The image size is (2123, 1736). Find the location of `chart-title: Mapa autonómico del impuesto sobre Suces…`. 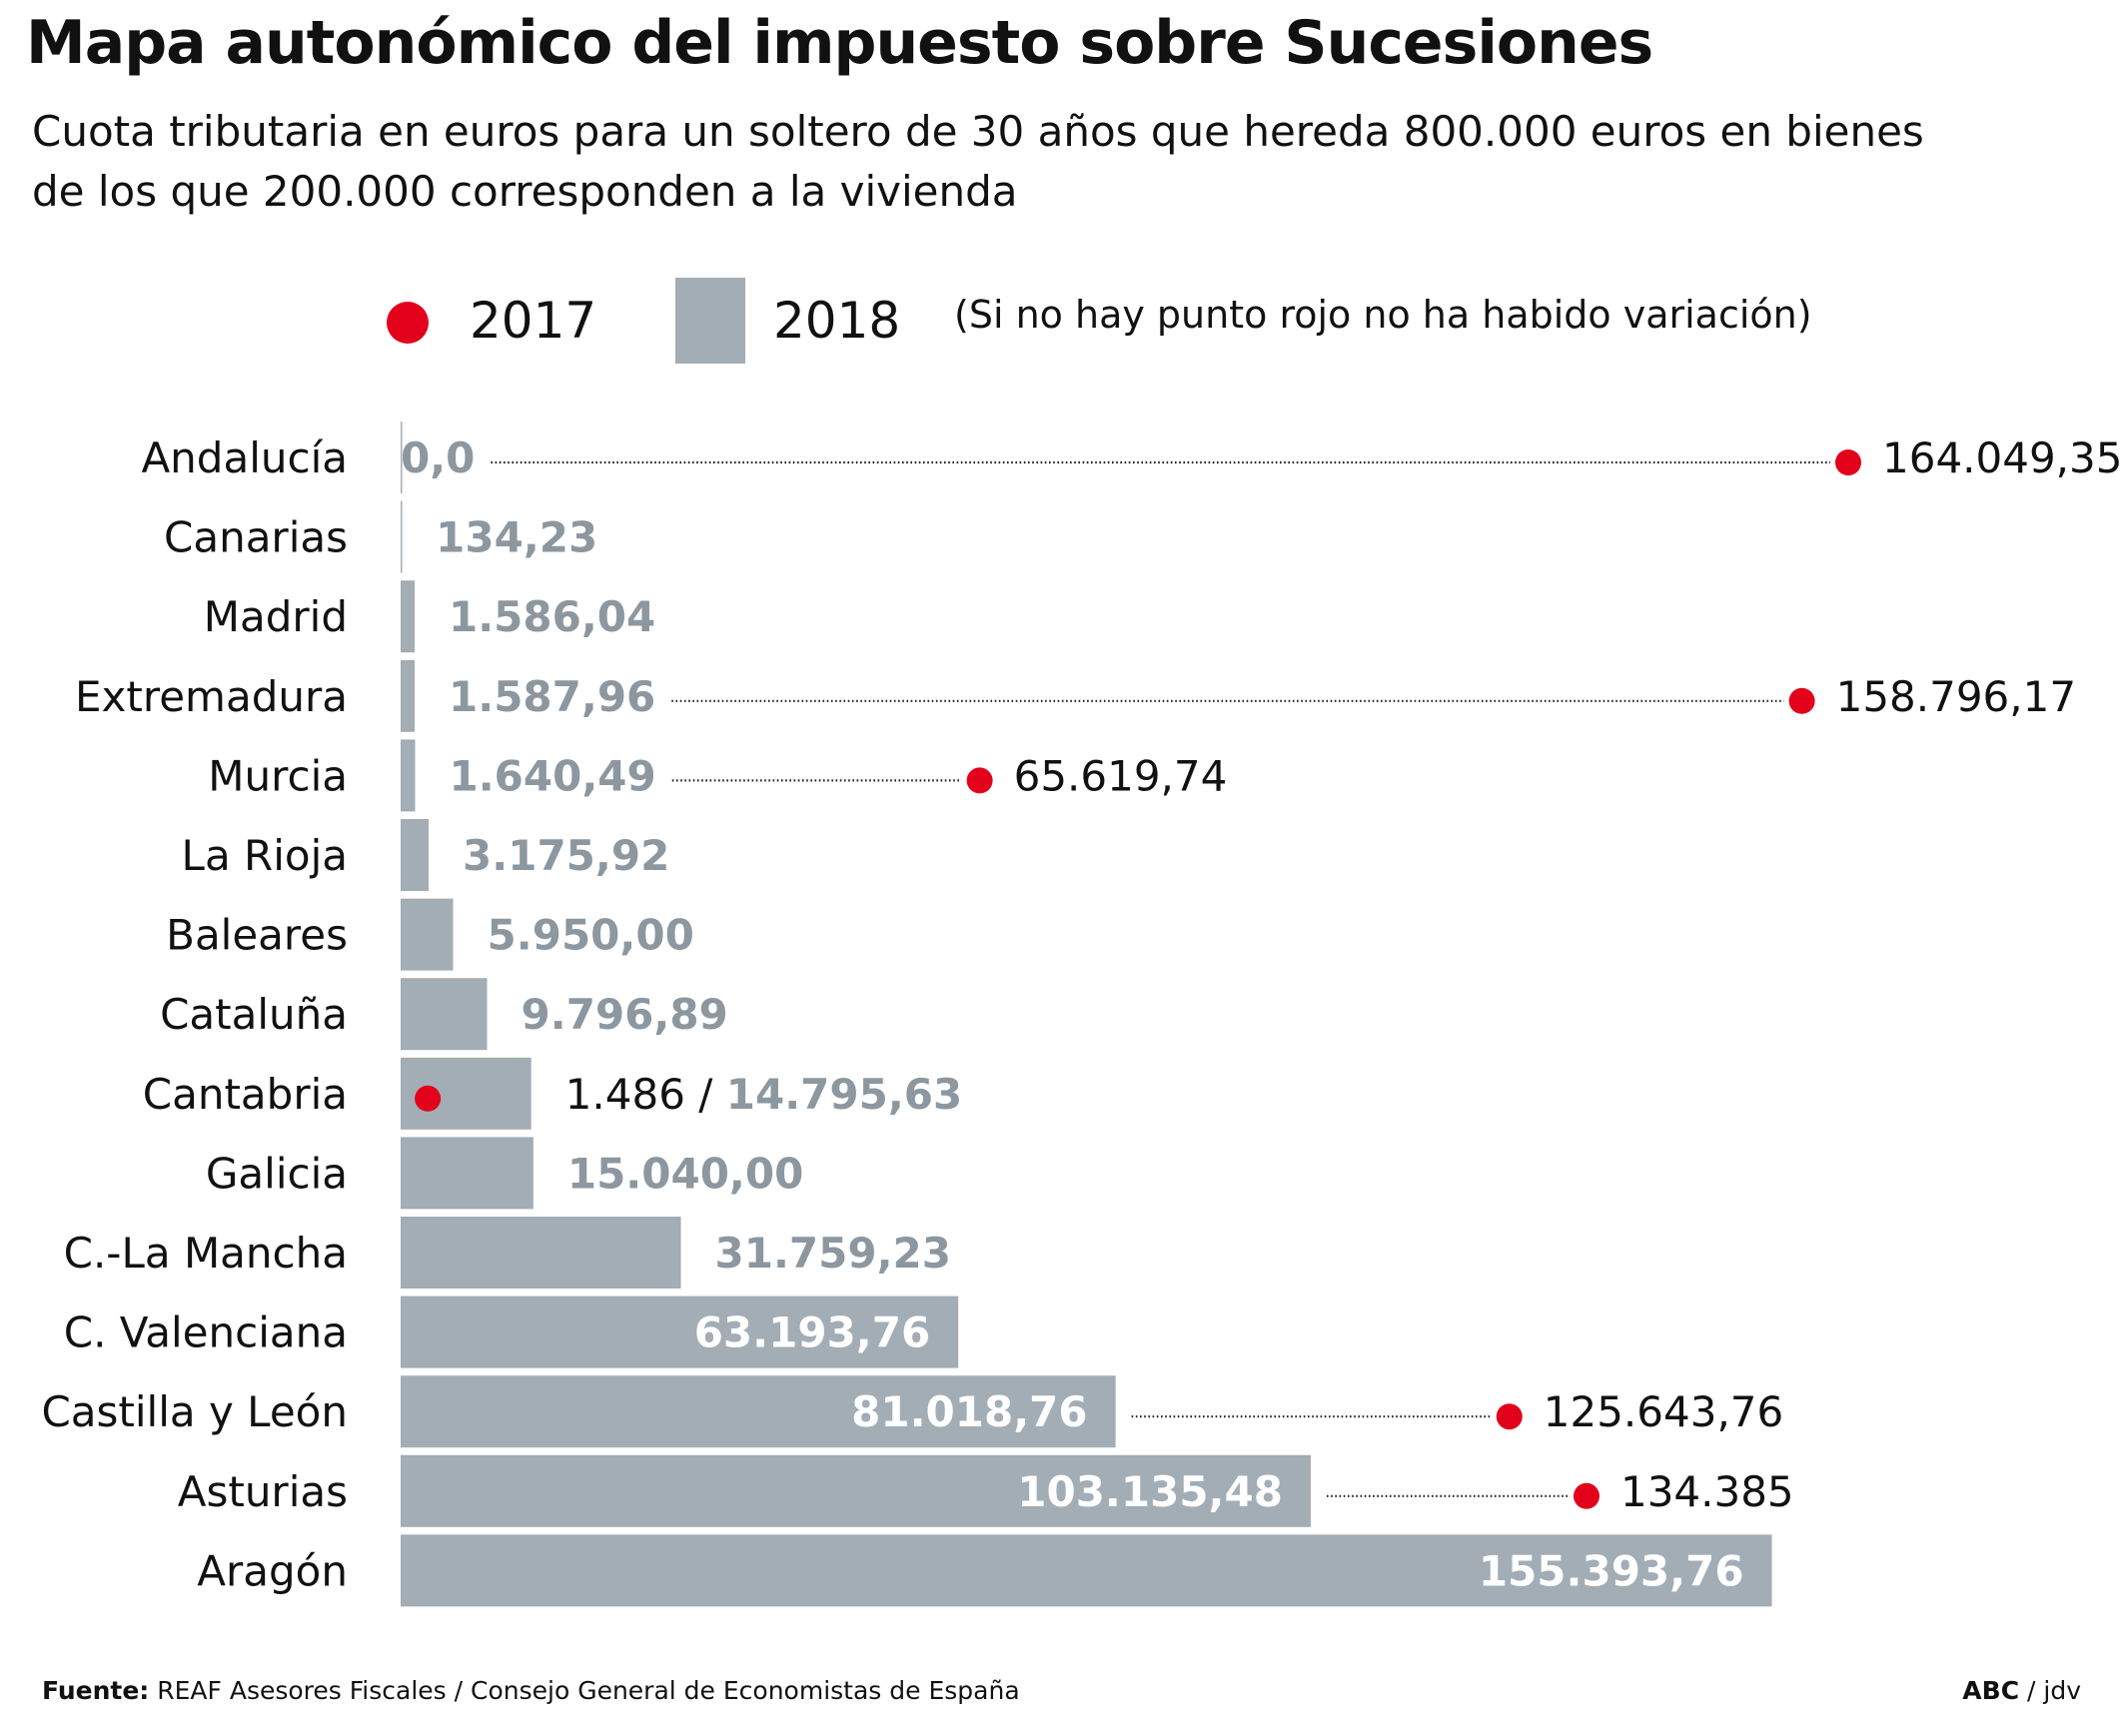

chart-title: Mapa autonómico del impuesto sobre Suces… is located at coordinates (839, 43).